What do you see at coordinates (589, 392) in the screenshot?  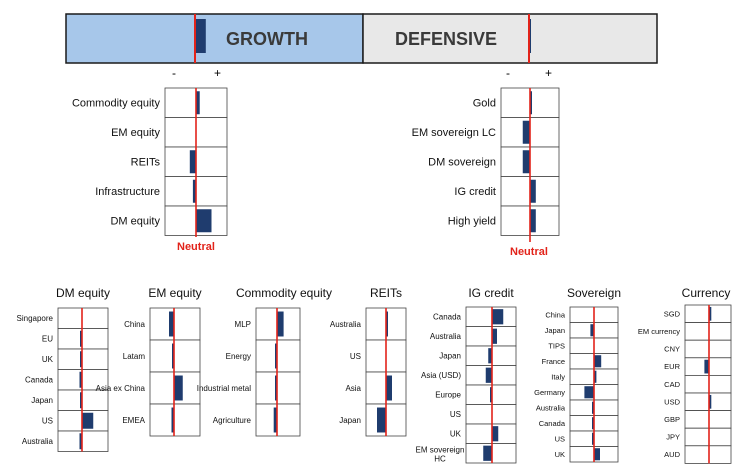 I see `bar-sovereign-germany` at bounding box center [589, 392].